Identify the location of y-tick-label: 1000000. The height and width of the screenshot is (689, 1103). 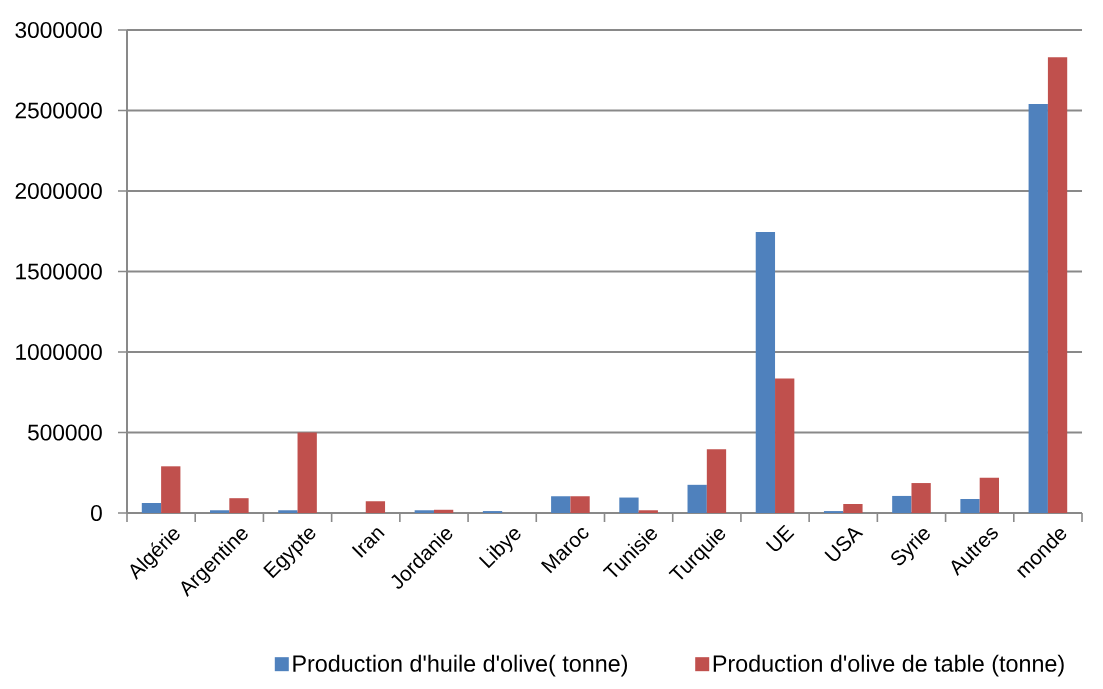
(59, 352).